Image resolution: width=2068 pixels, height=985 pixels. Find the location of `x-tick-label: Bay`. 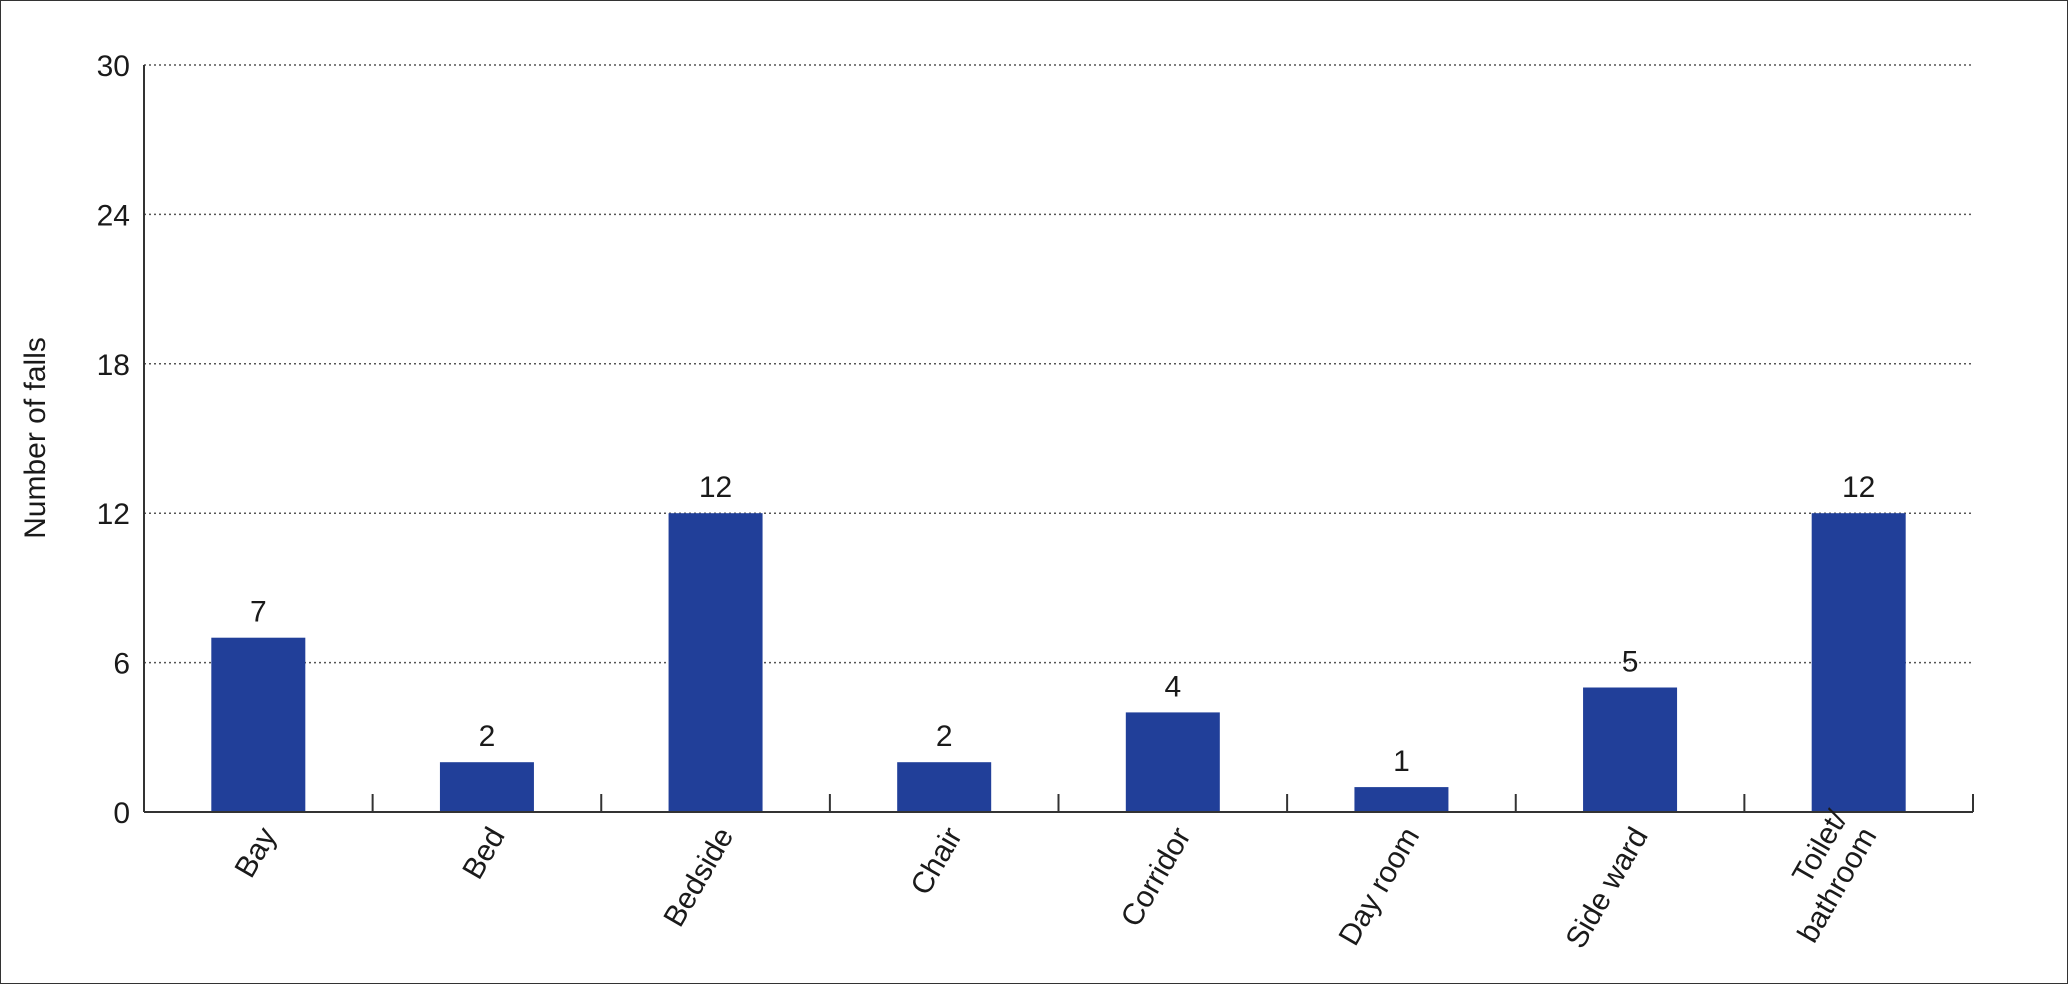

x-tick-label: Bay is located at coordinates (256, 852).